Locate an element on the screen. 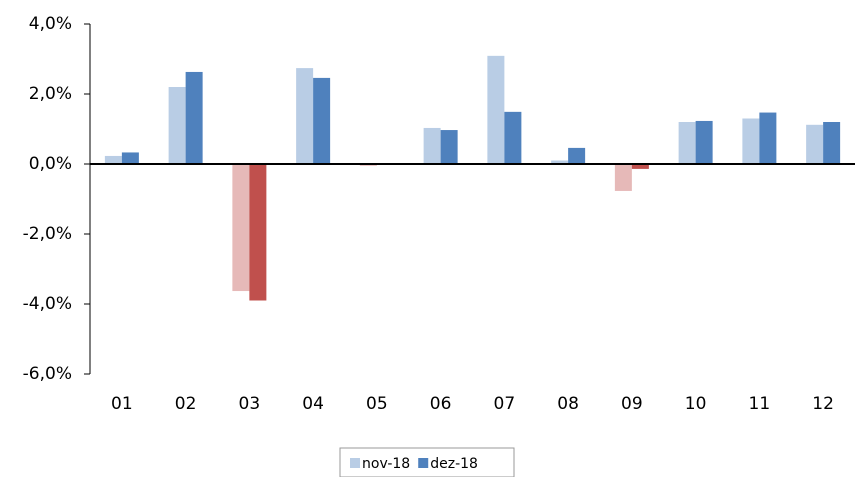 The height and width of the screenshot is (477, 855). x-tick-label: 12 is located at coordinates (823, 404).